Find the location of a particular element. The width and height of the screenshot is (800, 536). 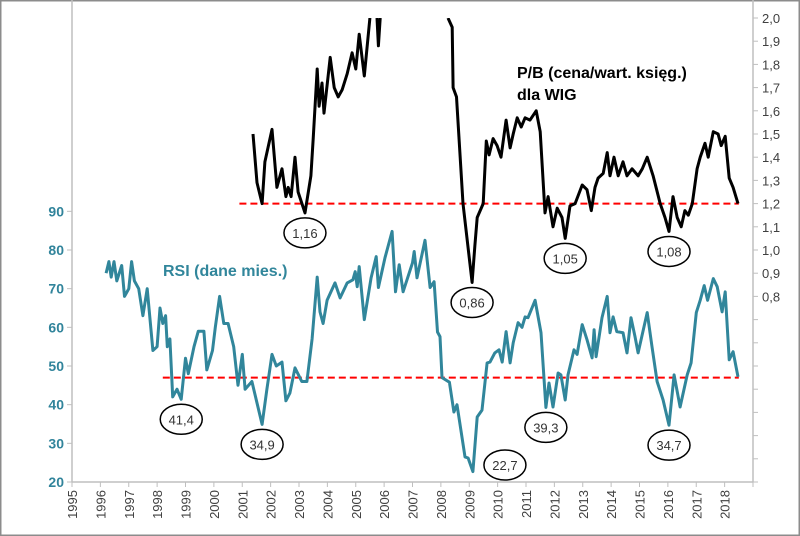

annotation-label: 22,7 is located at coordinates (504, 465).